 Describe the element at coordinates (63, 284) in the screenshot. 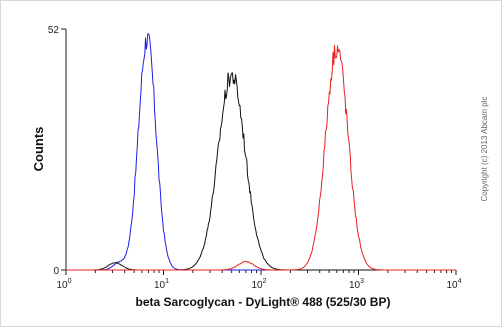

I see `x-tick-label: 10⁰` at that location.